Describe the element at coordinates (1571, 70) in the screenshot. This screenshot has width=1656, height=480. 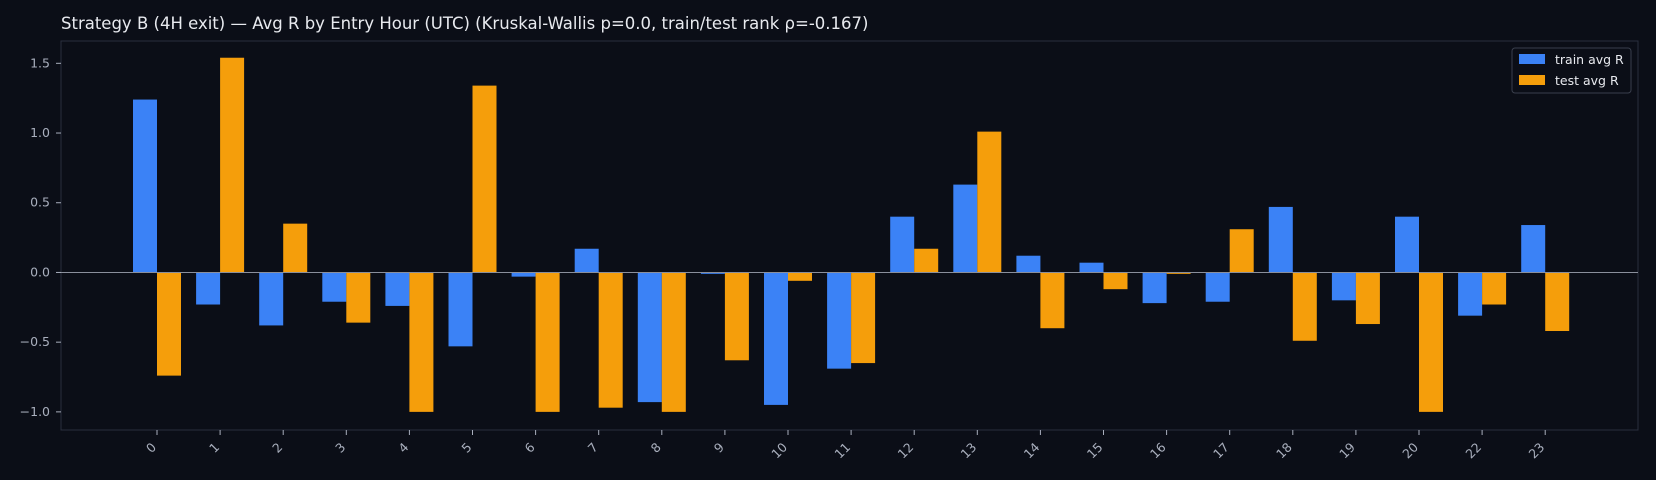
I see `legend: train avg R test avg R` at that location.